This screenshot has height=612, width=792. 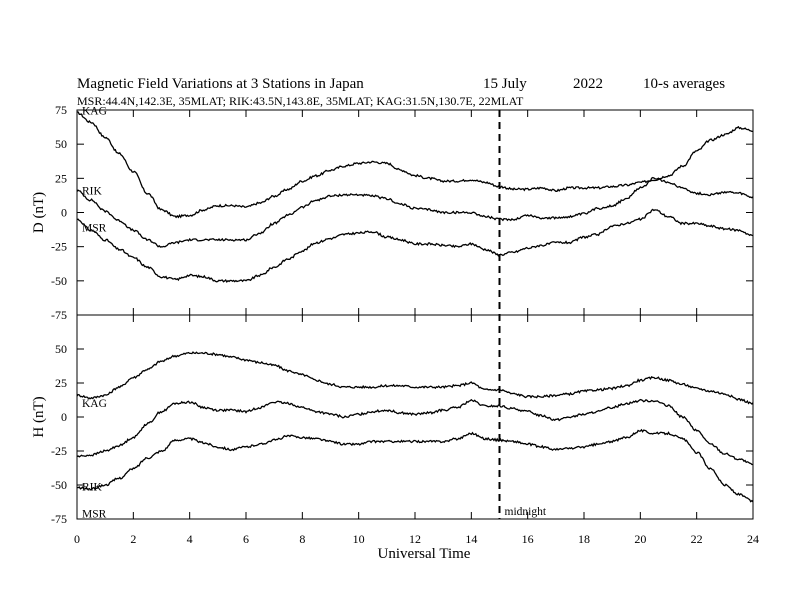 I want to click on x-tick-label: 6, so click(x=246, y=539).